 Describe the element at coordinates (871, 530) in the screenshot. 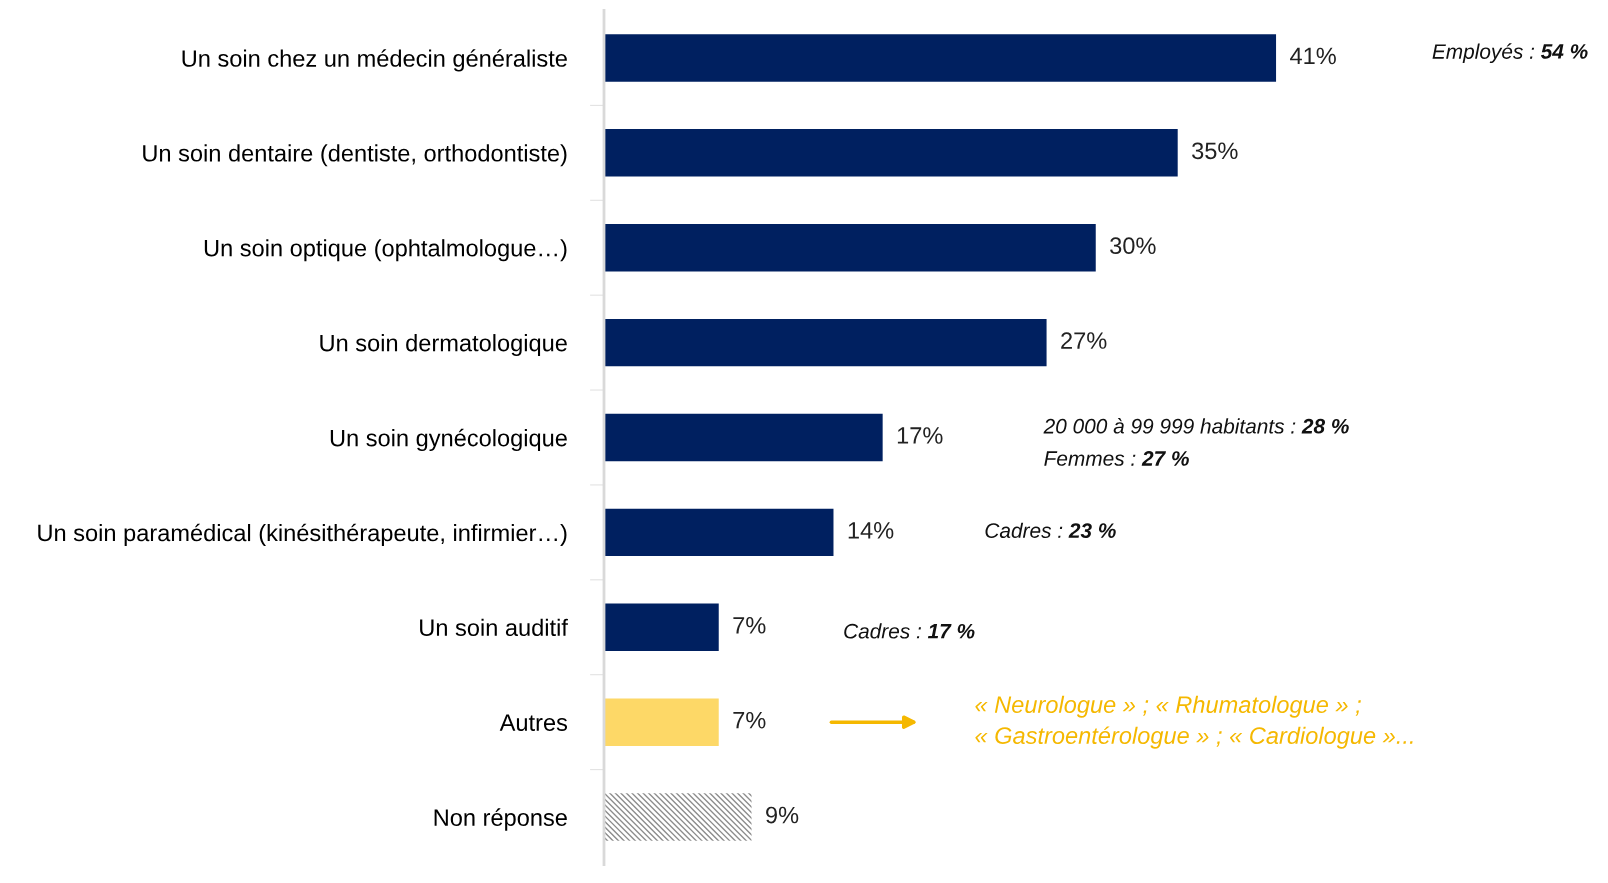

I see `data-label: 14%` at that location.